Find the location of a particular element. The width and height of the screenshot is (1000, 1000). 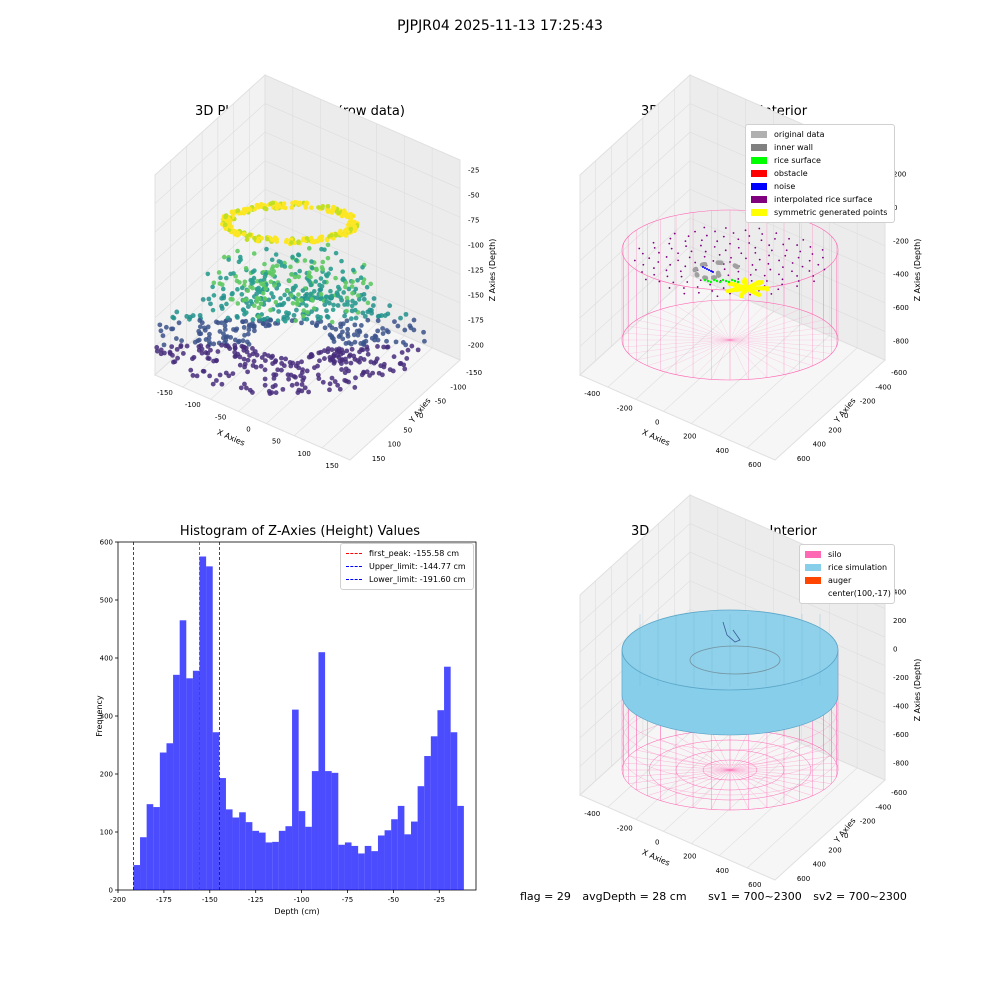

simulation-legend-label: auger is located at coordinates (840, 580).